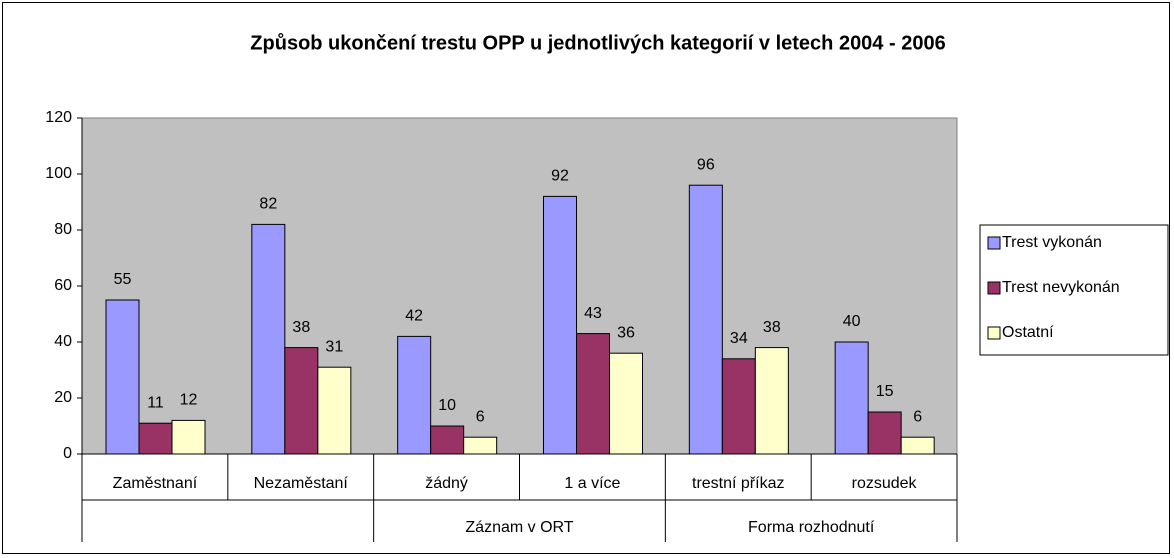  I want to click on value-label: 82, so click(268, 204).